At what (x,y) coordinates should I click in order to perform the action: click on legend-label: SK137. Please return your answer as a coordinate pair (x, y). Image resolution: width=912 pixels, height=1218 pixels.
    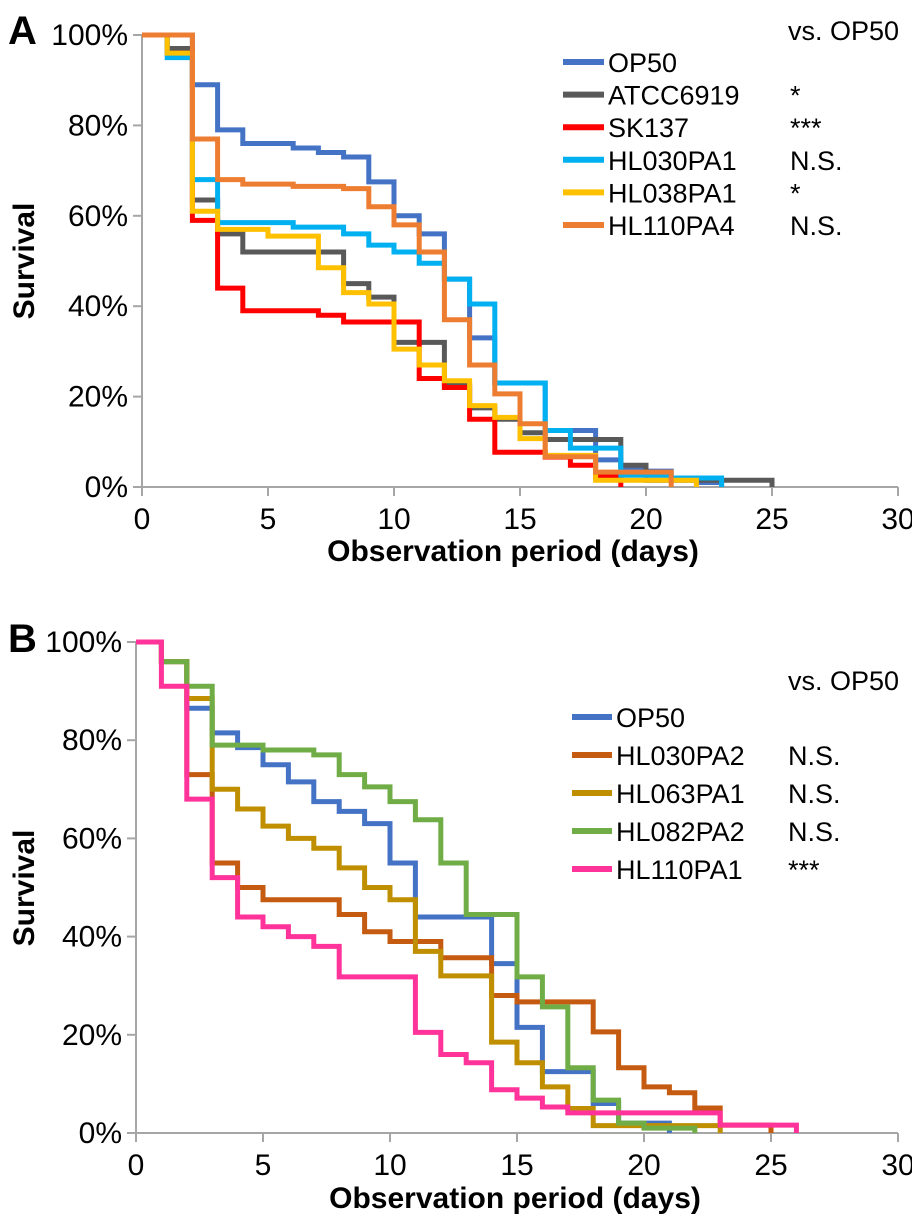
    Looking at the image, I should click on (648, 128).